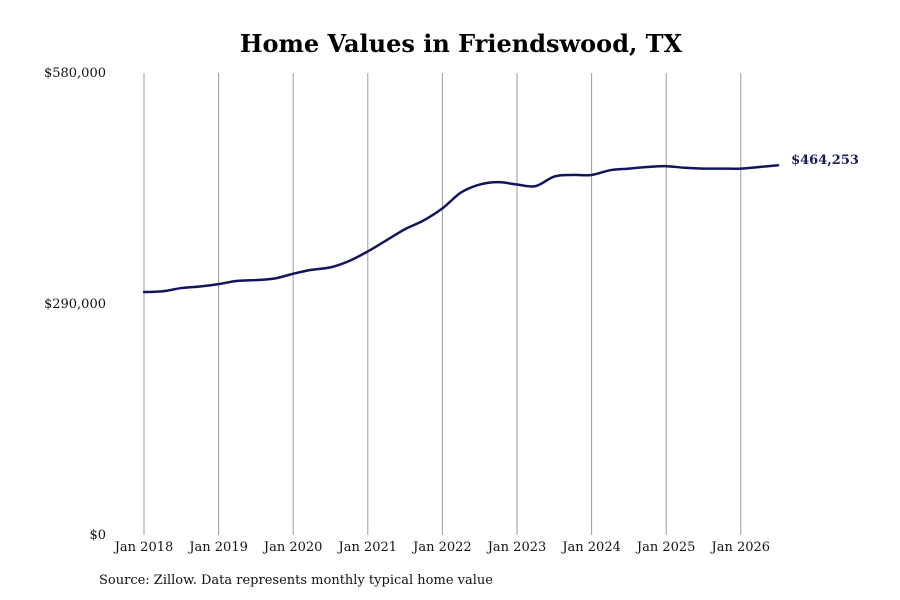 This screenshot has width=900, height=600. Describe the element at coordinates (143, 547) in the screenshot. I see `x-tick-label: Jan 2018` at that location.